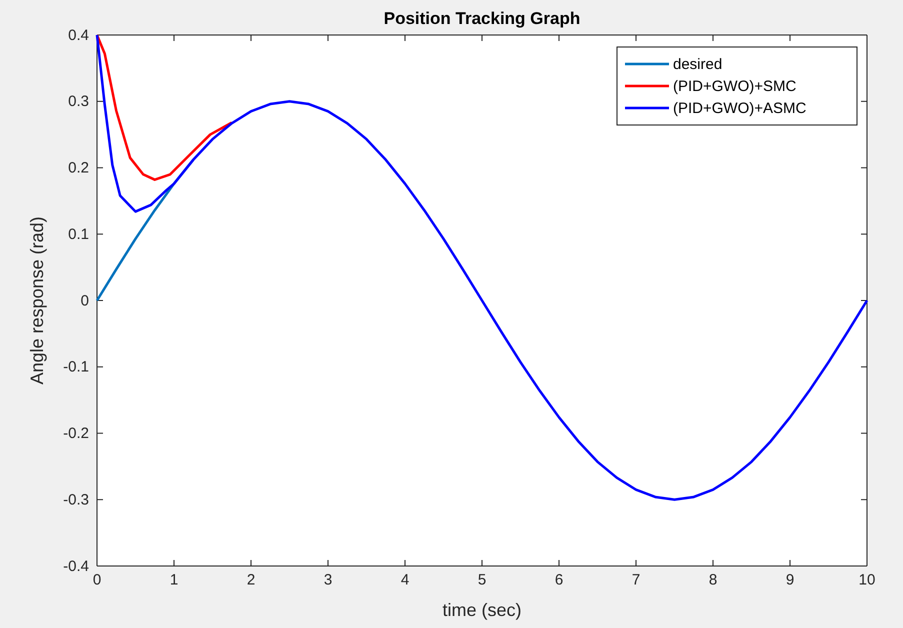  I want to click on legend-label: desired, so click(697, 64).